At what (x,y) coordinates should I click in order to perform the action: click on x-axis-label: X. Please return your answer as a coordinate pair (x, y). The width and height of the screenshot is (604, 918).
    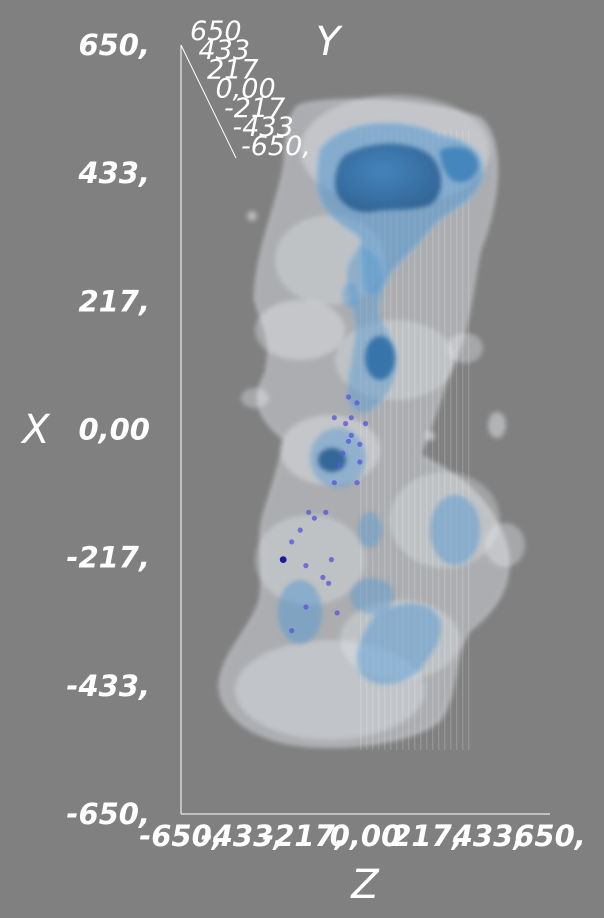
    Looking at the image, I should click on (35, 430).